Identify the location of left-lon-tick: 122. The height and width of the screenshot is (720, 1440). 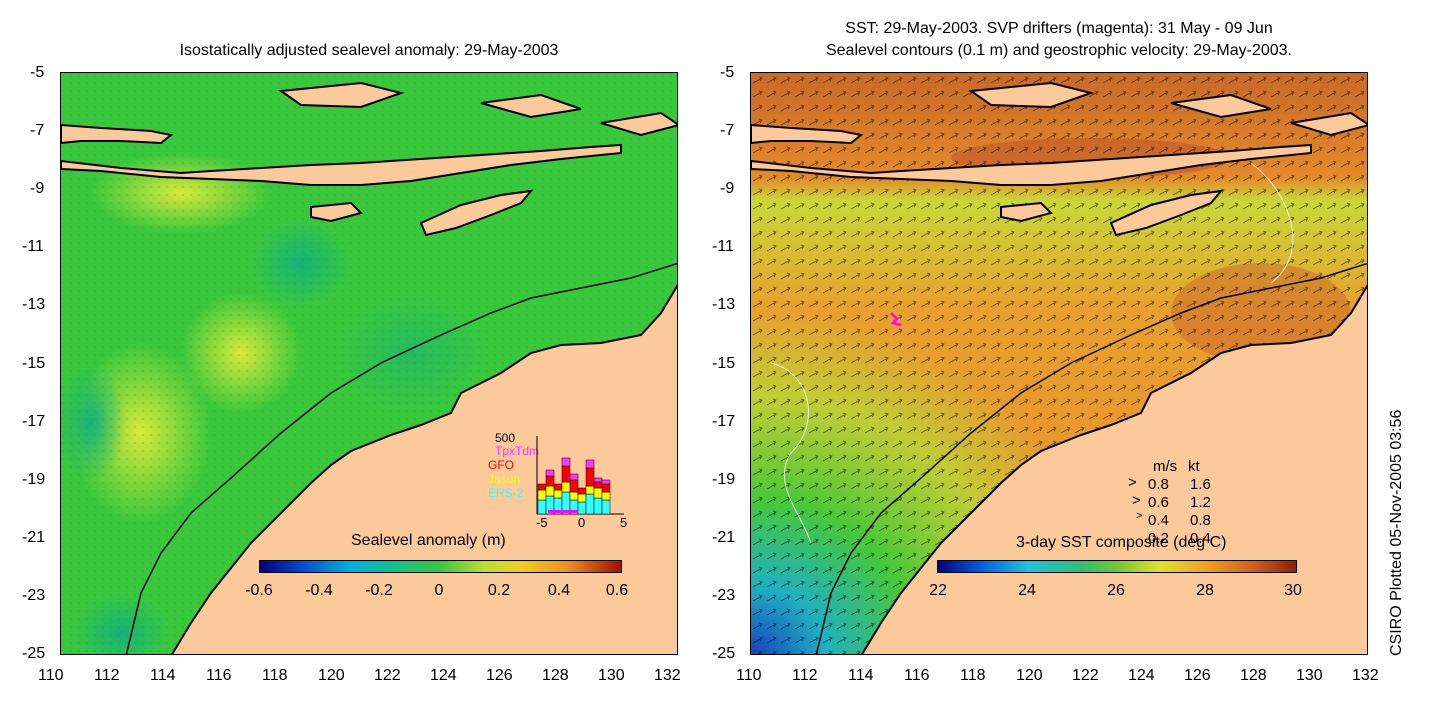
(387, 675).